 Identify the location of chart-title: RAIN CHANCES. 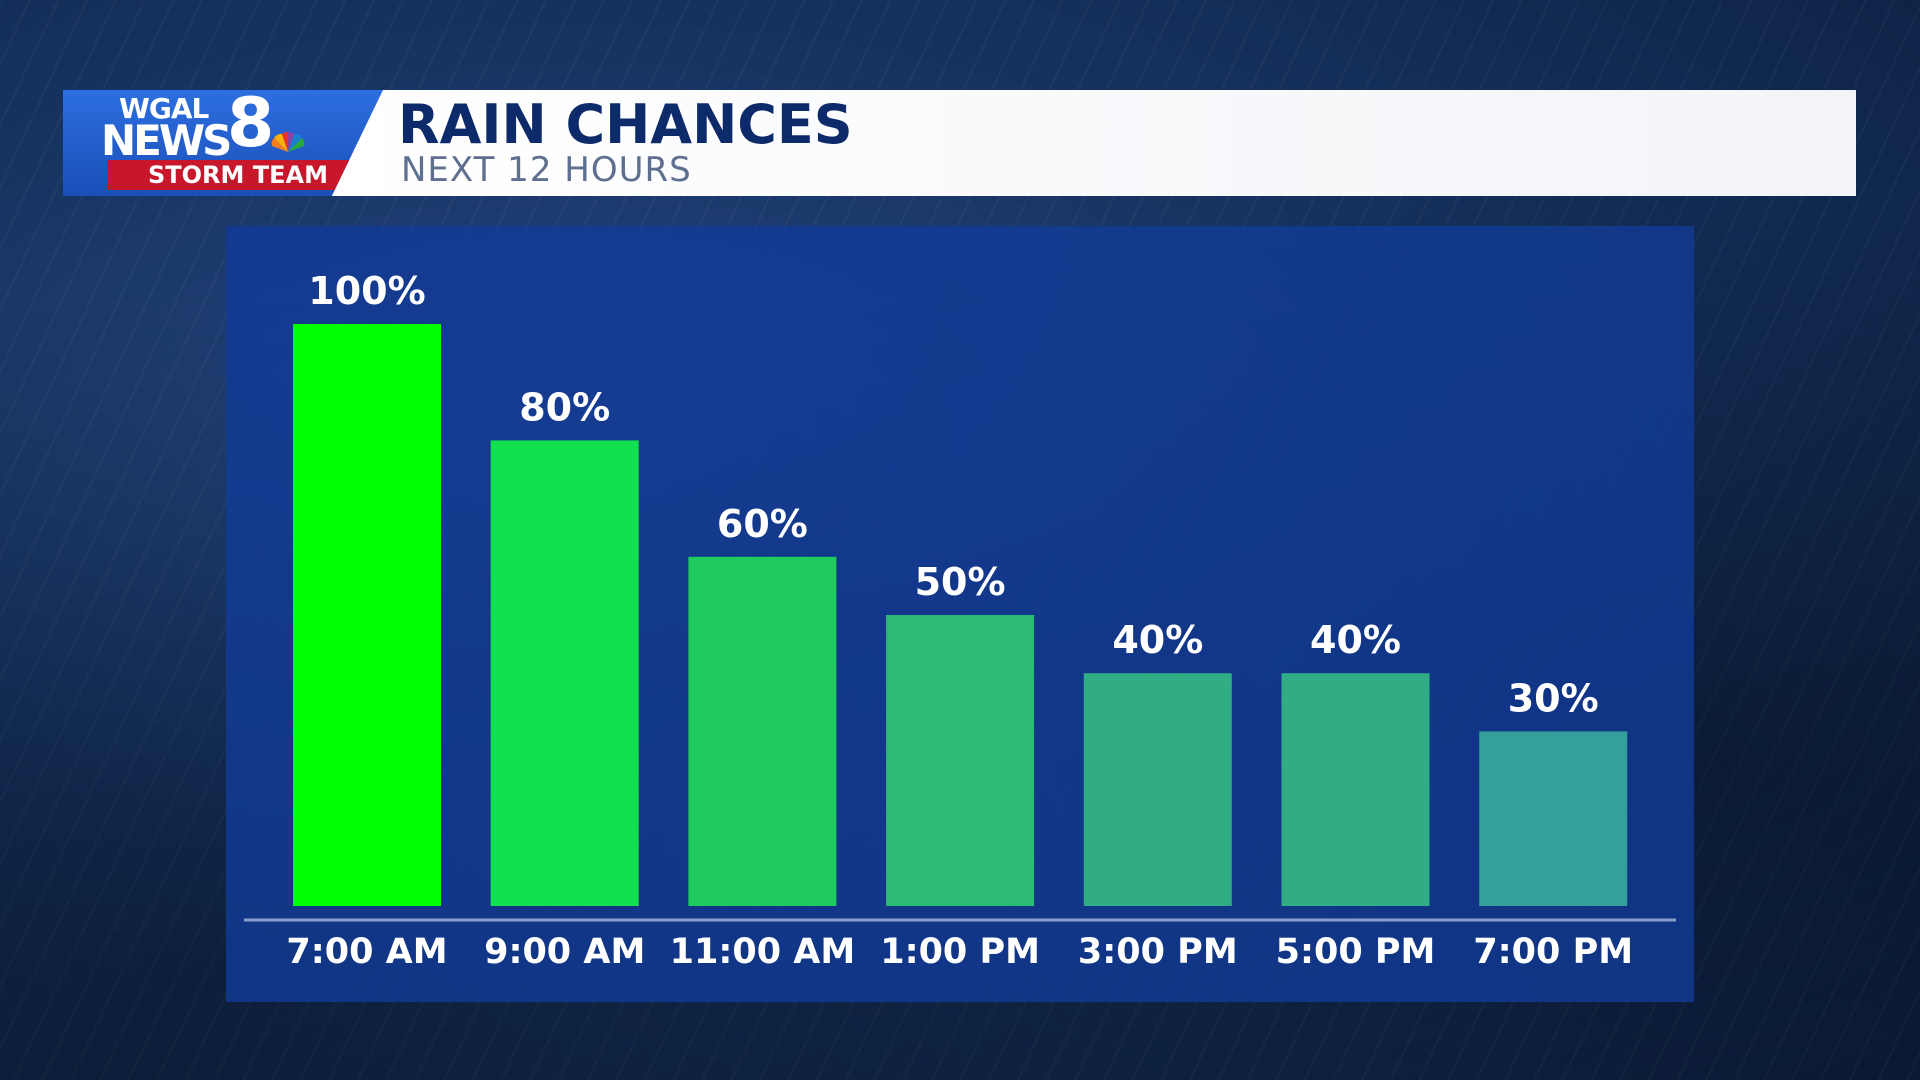
(625, 124).